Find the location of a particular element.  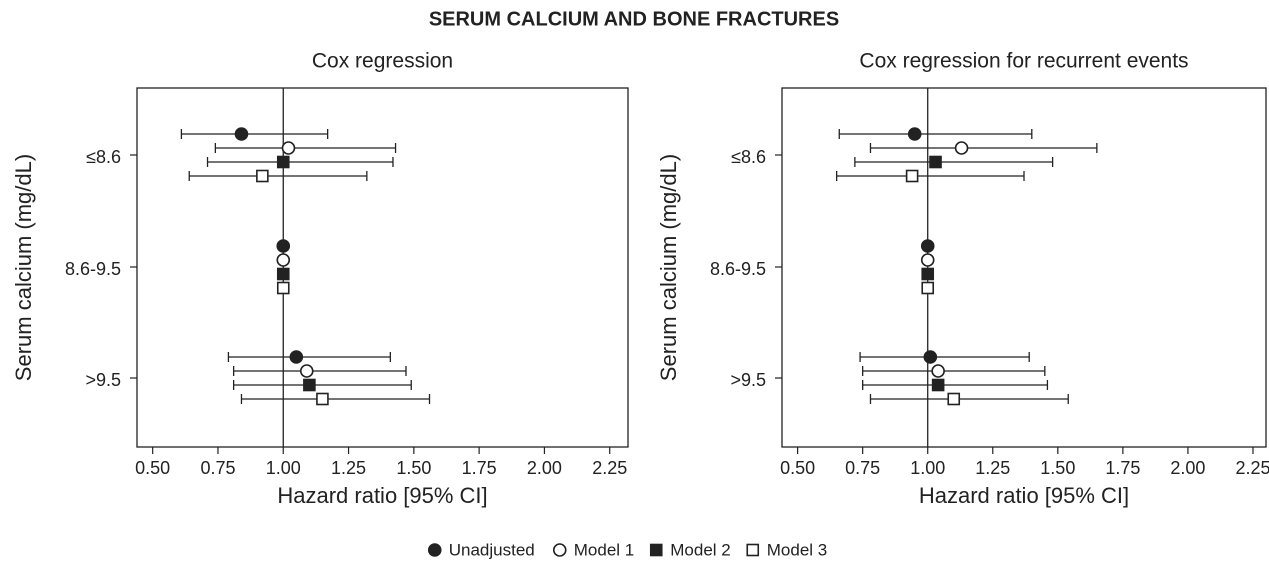

legend-label: Model 2 is located at coordinates (700, 549).